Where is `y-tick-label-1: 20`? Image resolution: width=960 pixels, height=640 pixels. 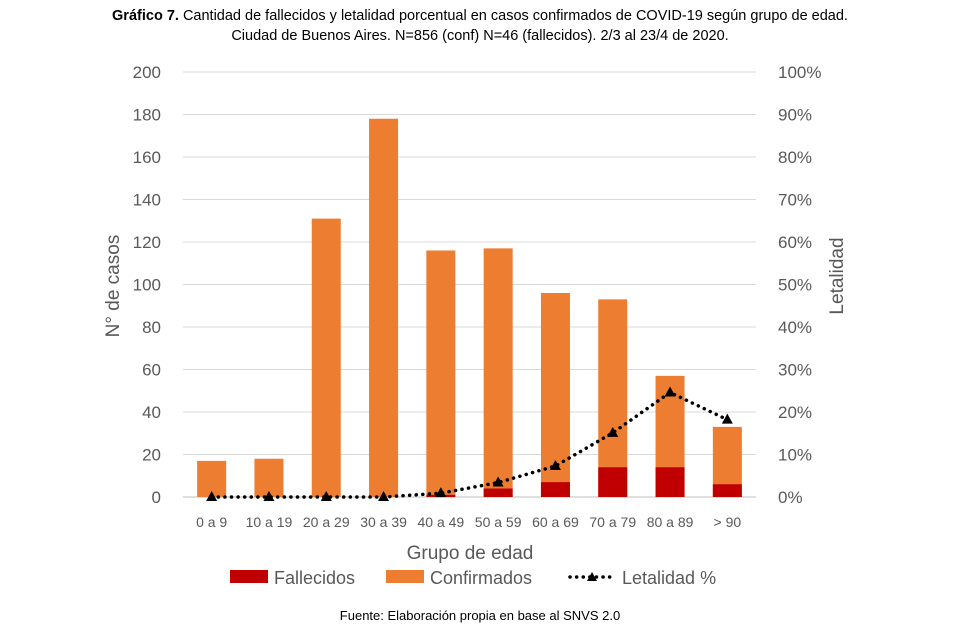
y-tick-label-1: 20 is located at coordinates (151, 455).